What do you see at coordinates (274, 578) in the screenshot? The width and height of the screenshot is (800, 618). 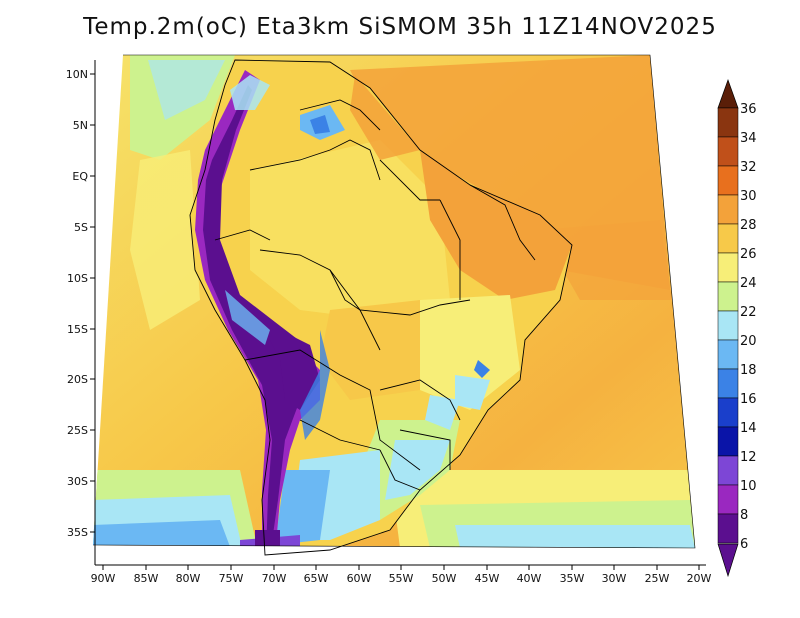 I see `lon-tick-label: 70W` at bounding box center [274, 578].